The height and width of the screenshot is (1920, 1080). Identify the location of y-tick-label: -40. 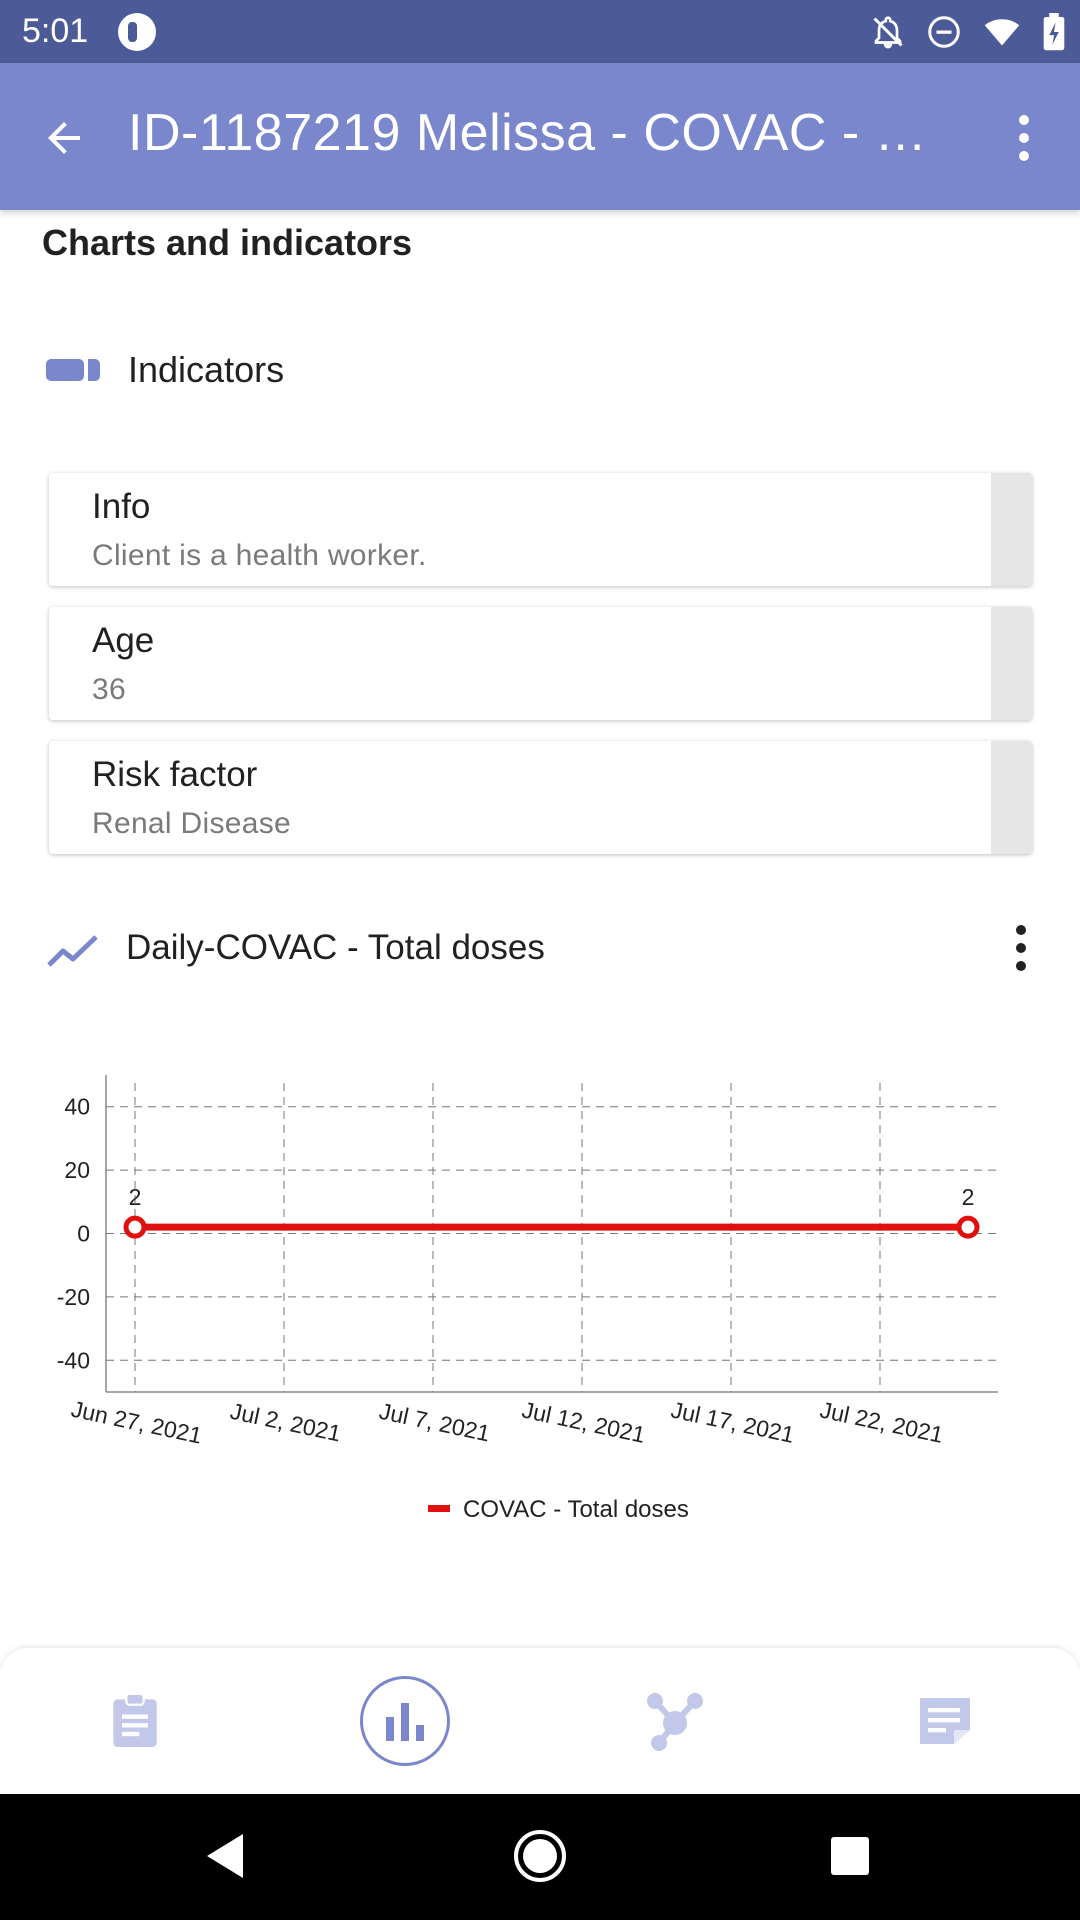
(73, 1360).